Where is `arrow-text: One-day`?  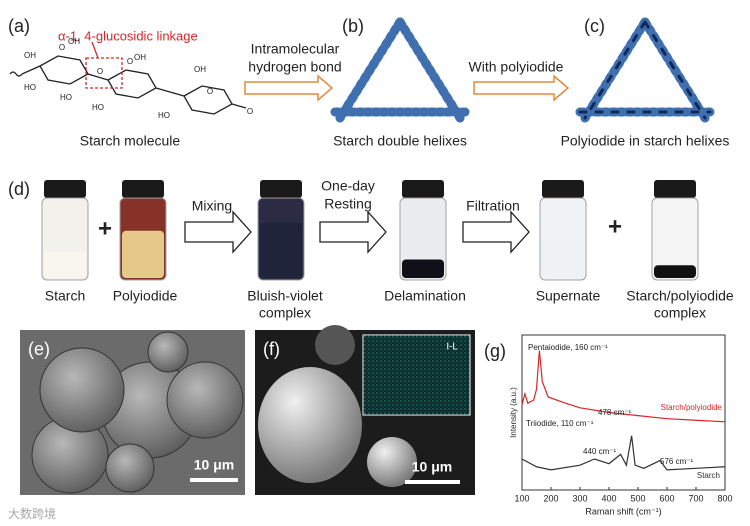 arrow-text: One-day is located at coordinates (348, 186).